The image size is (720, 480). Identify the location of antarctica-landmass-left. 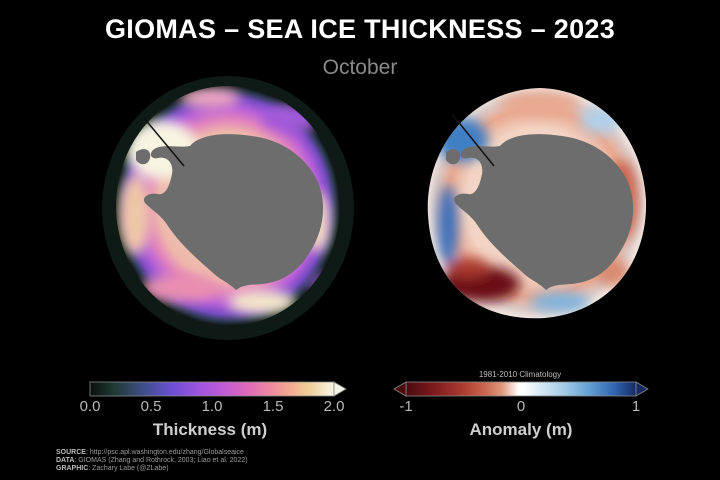
(233, 212).